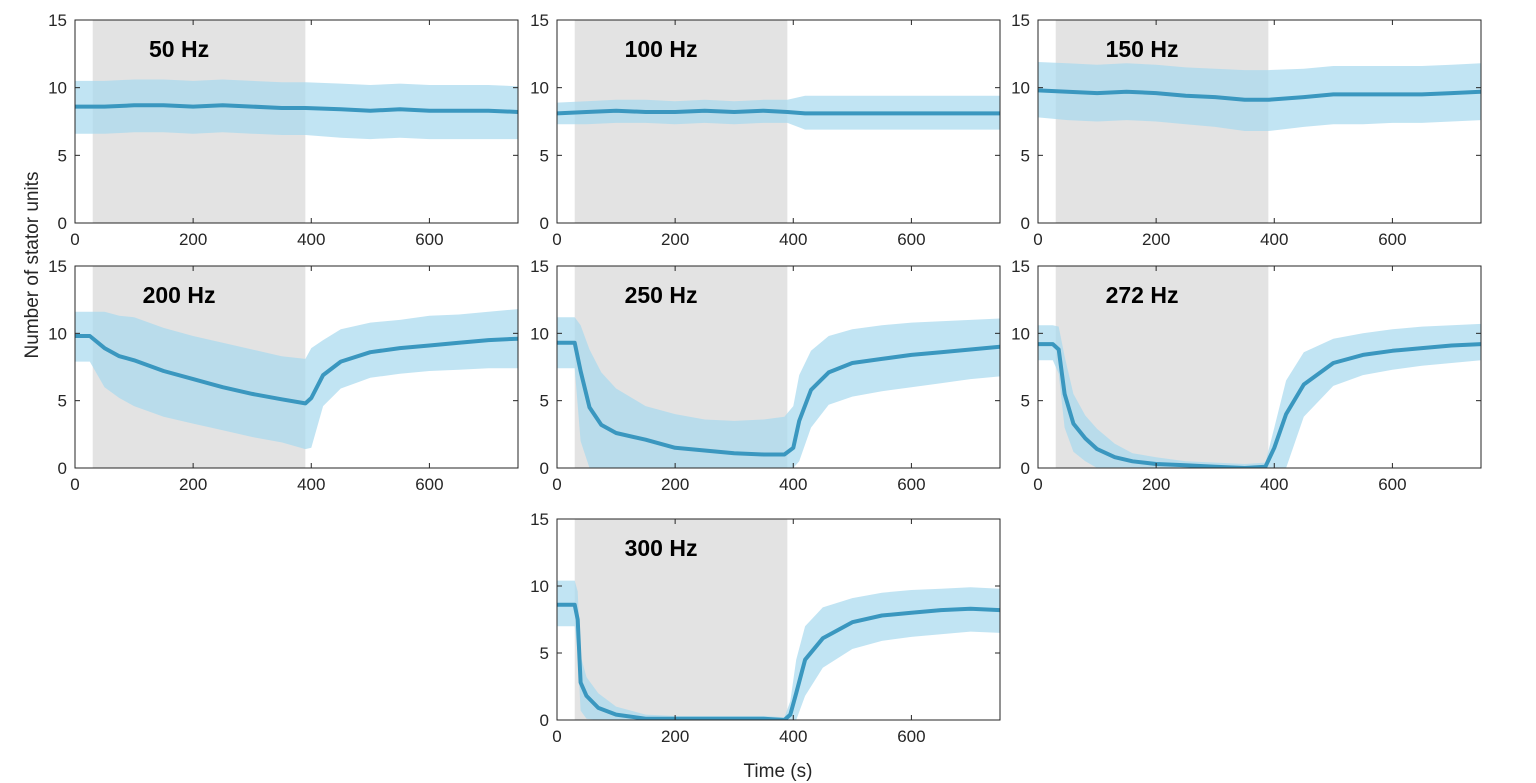  I want to click on panel-5: 0 200 400 600 0 5 10 15 250 Hz, so click(765, 375).